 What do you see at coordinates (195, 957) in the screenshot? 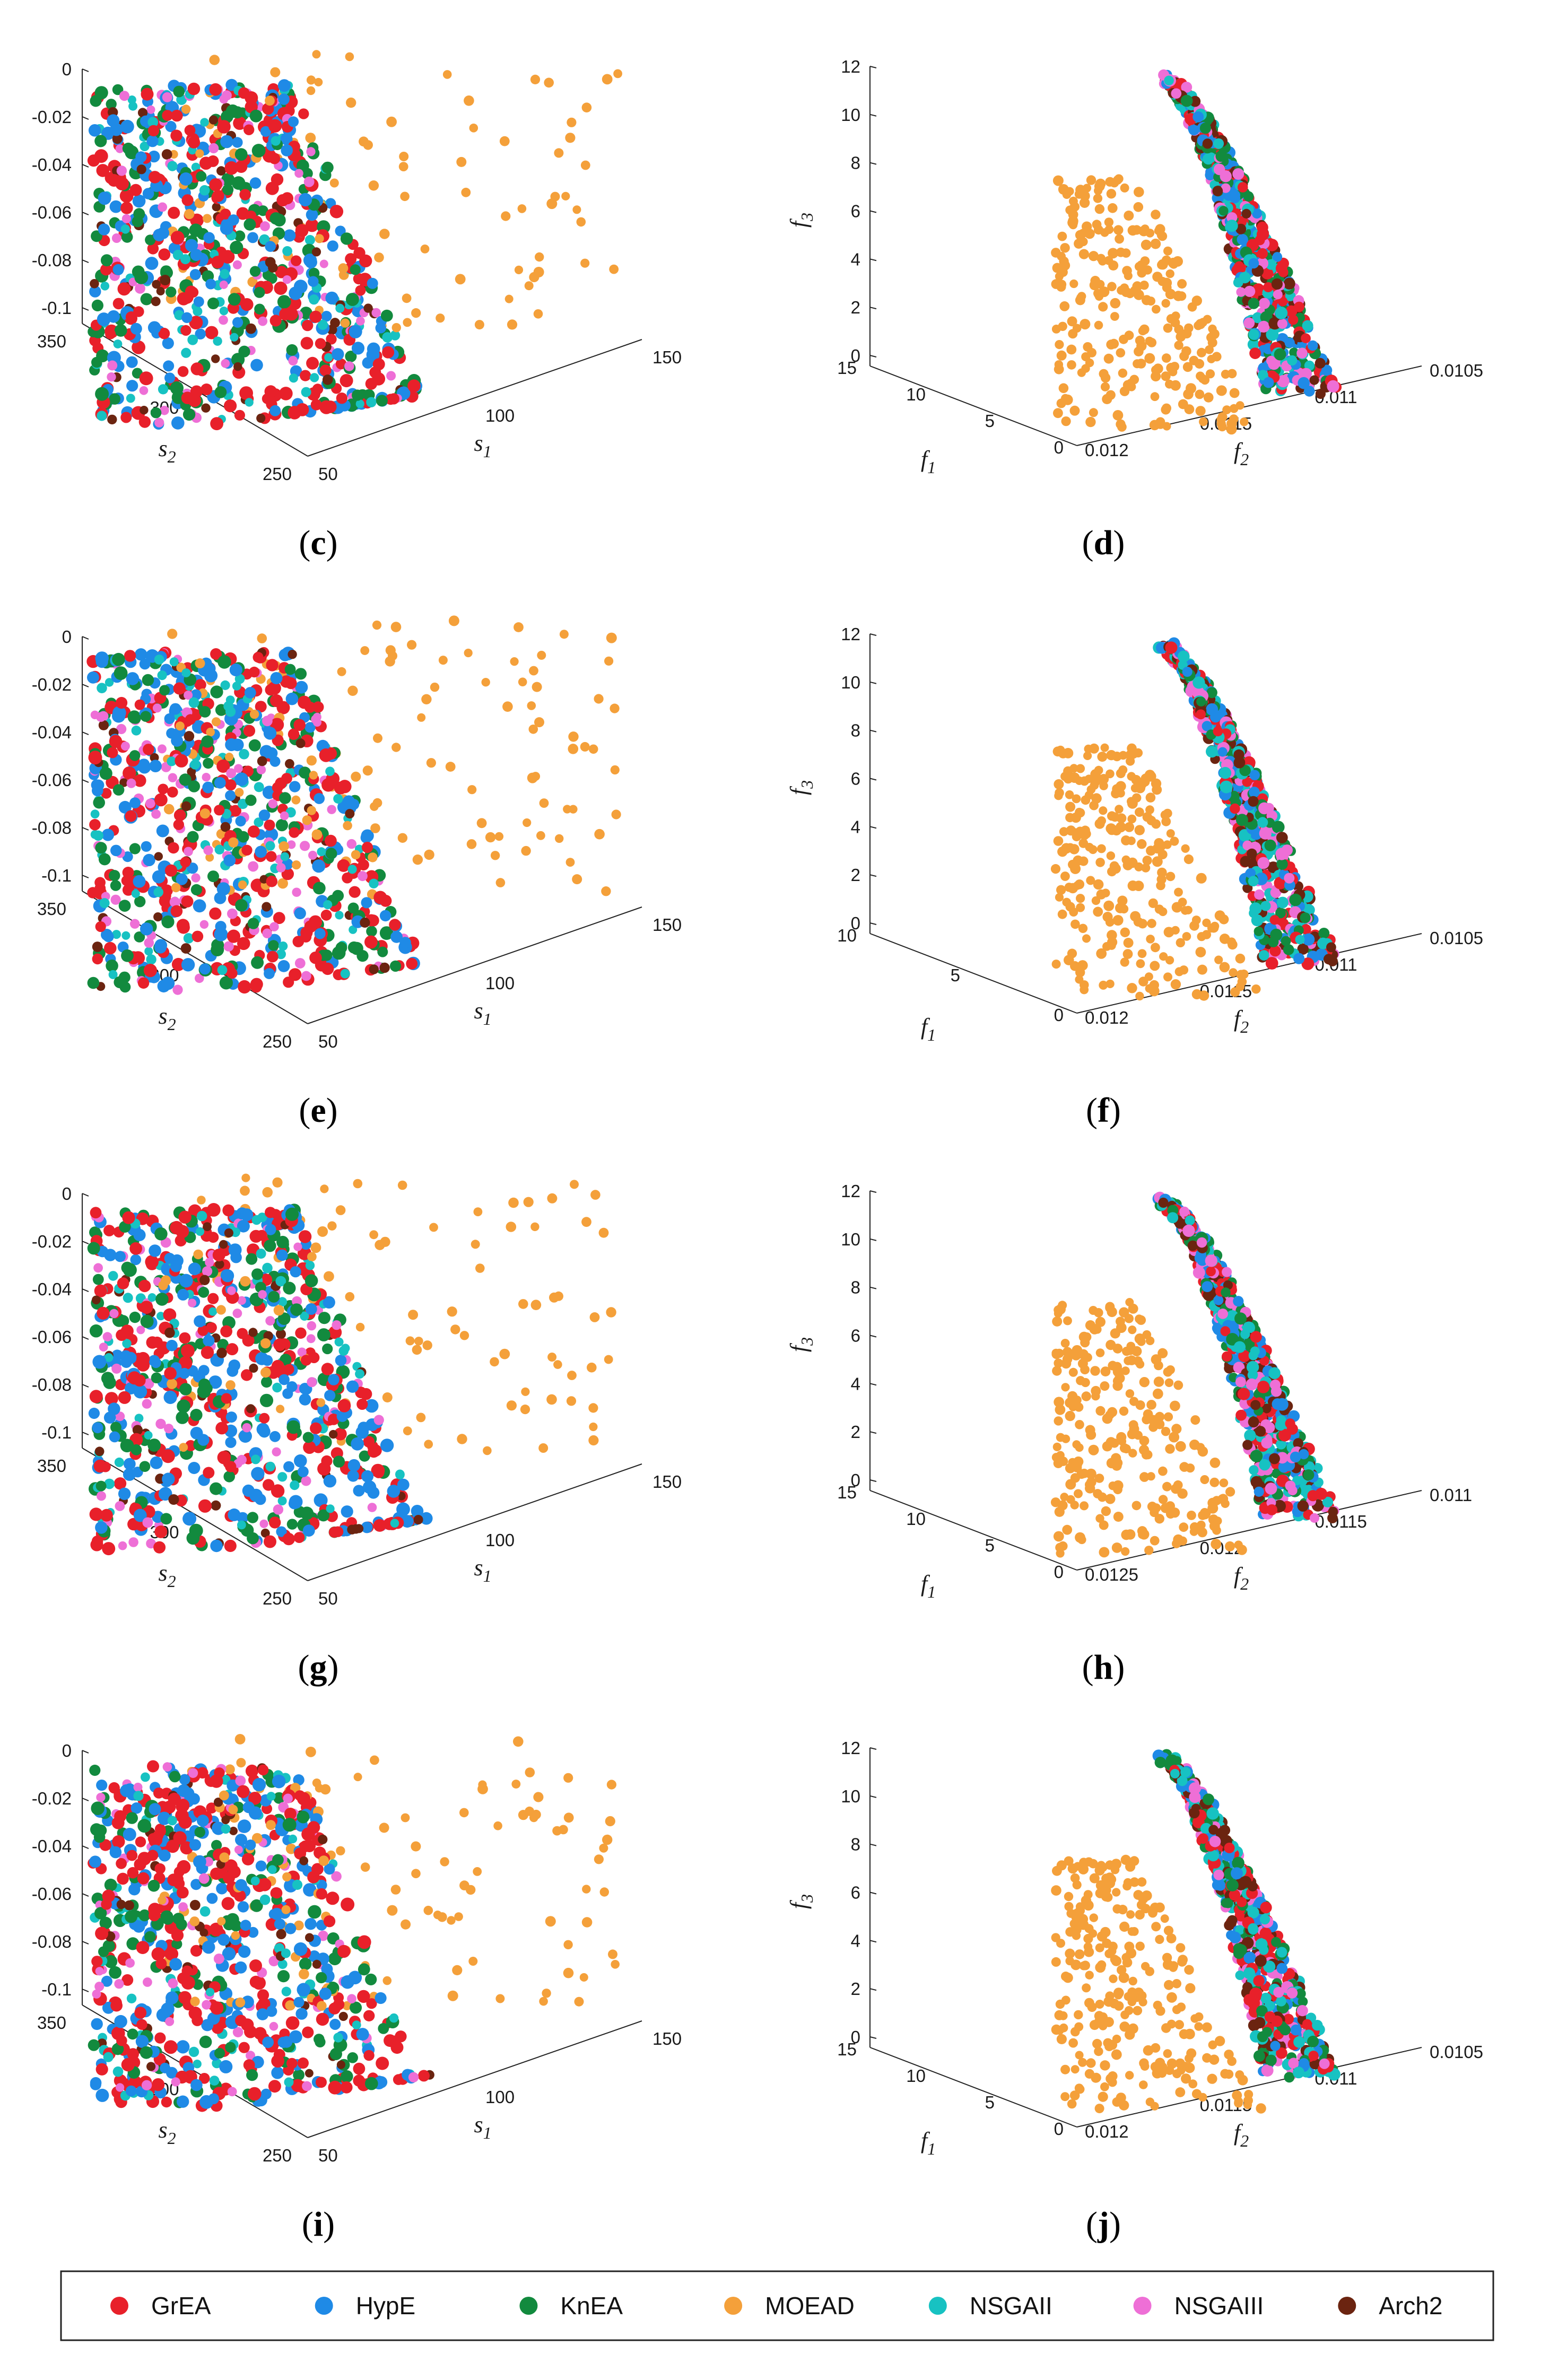
I see `s2-axis-line` at bounding box center [195, 957].